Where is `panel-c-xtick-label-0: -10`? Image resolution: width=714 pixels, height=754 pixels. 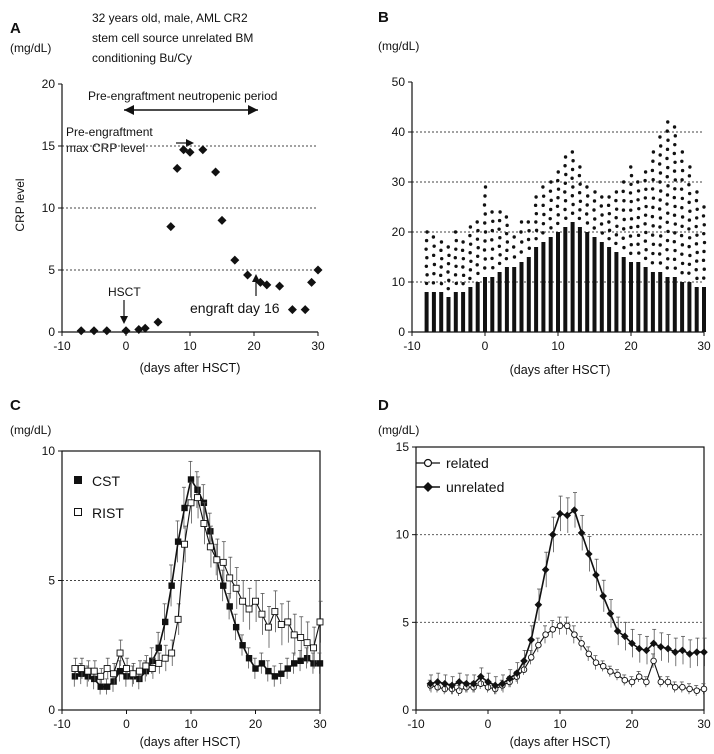
panel-c-xtick-label-0: -10 is located at coordinates (62, 724).